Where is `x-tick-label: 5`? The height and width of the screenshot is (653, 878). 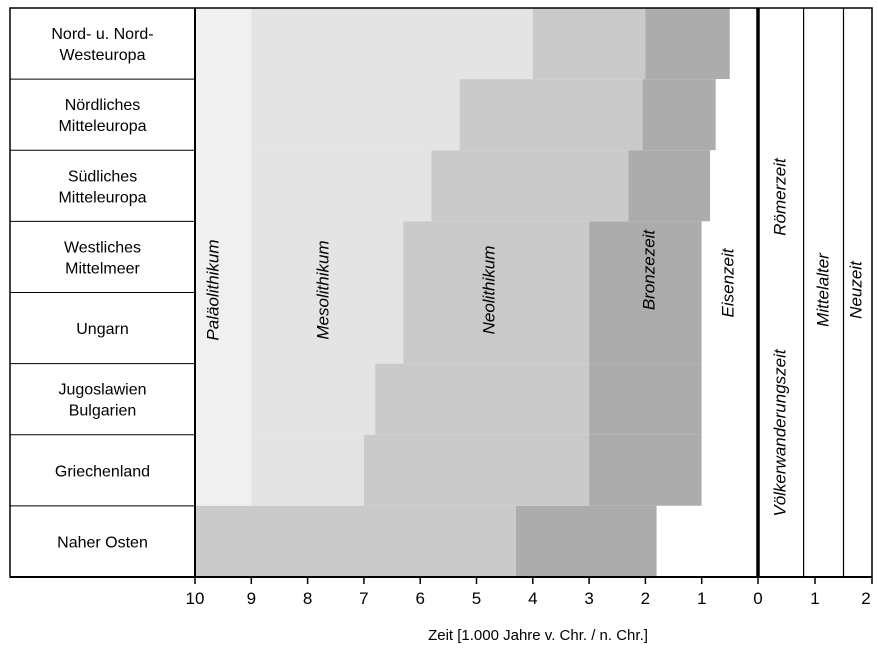 x-tick-label: 5 is located at coordinates (476, 598).